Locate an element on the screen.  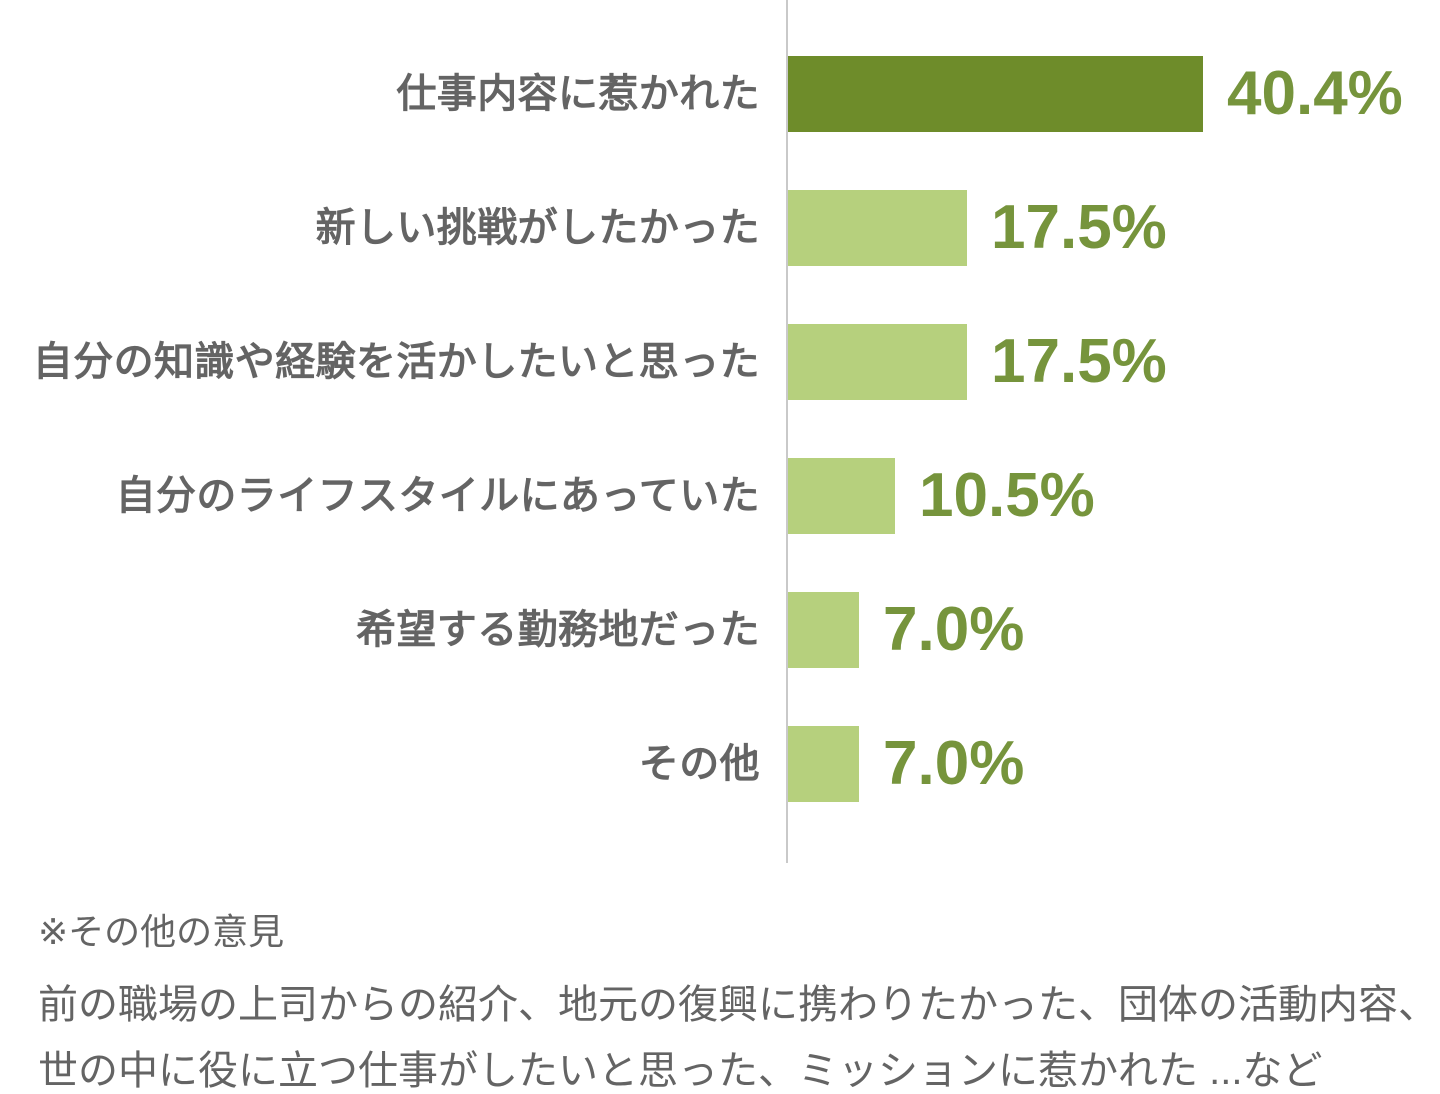
category-label: 仕事内容に惹かれた is located at coordinates (578, 94).